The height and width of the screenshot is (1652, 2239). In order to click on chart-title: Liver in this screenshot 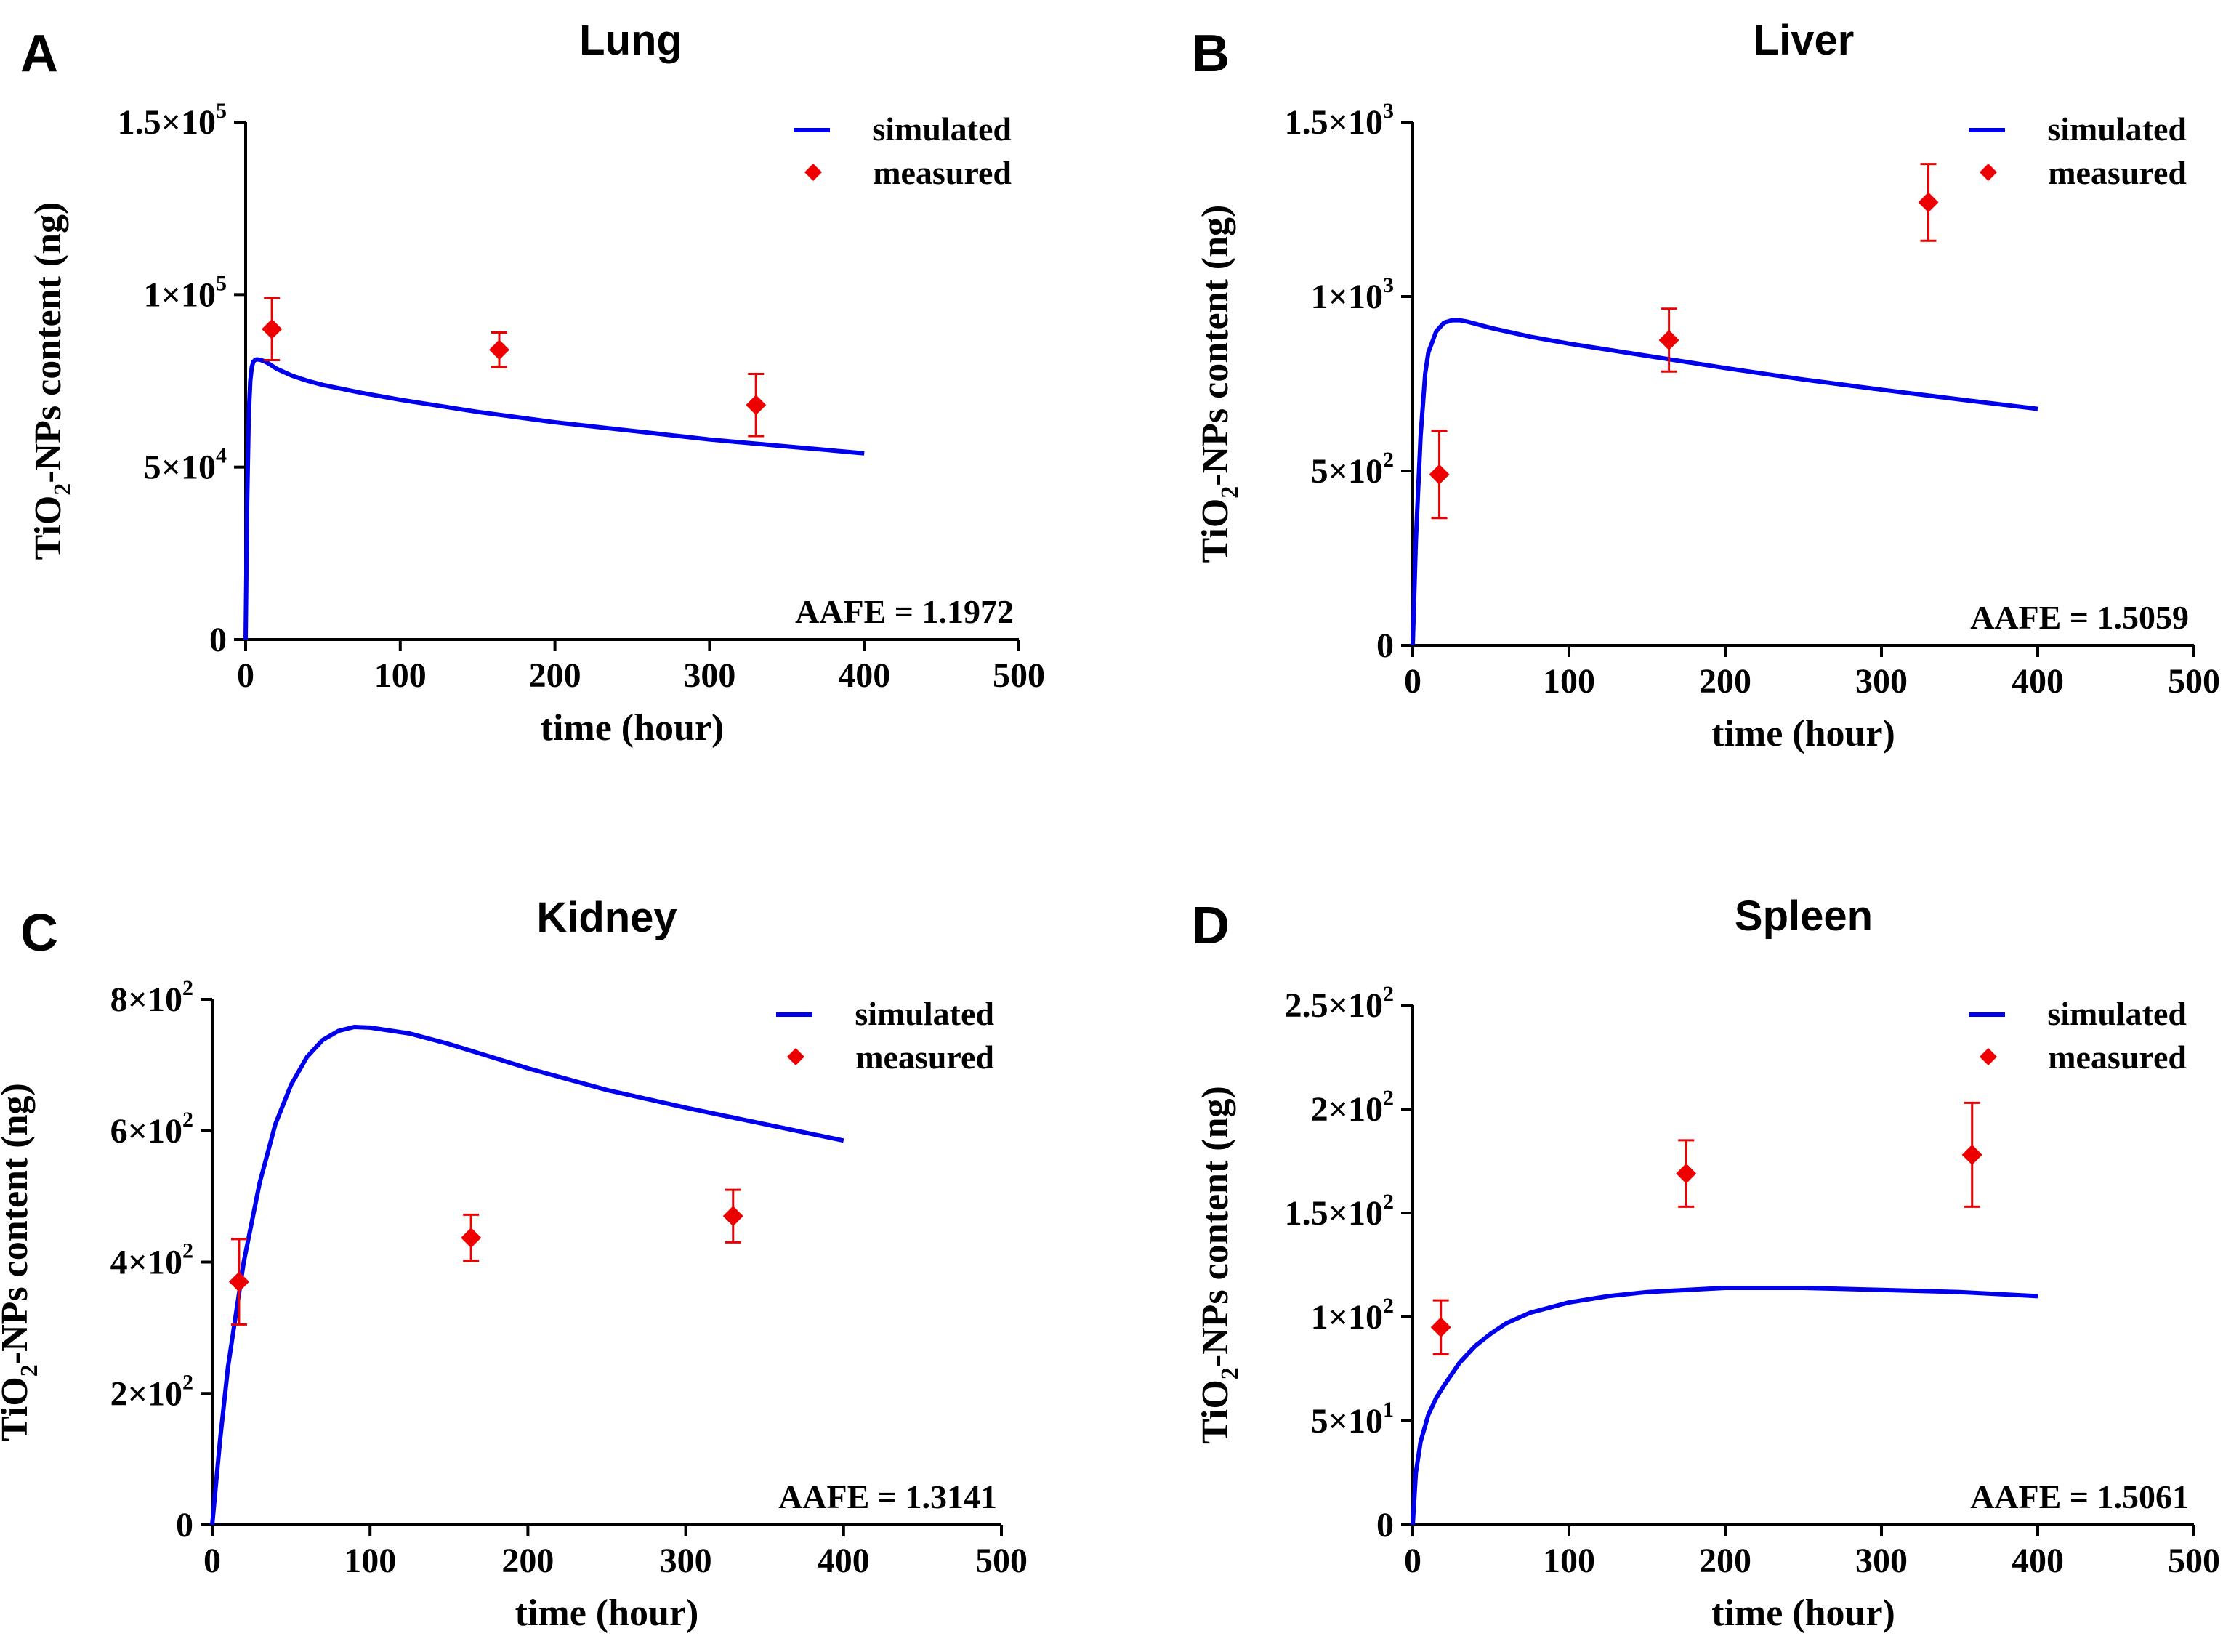, I will do `click(1804, 40)`.